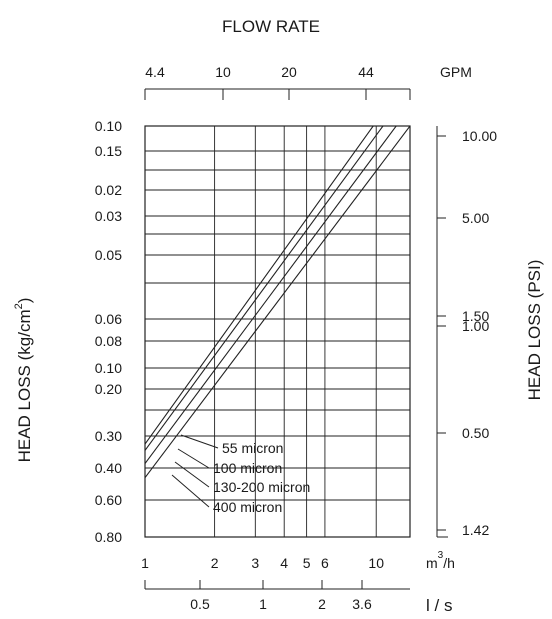  I want to click on y-tick-label: 0.20, so click(108, 389).